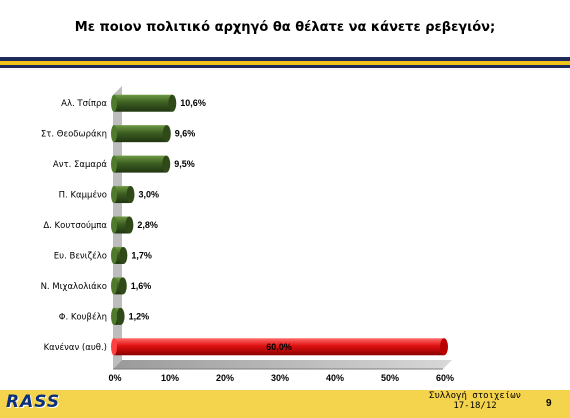 Image resolution: width=570 pixels, height=418 pixels. I want to click on data-label: 1,7%, so click(141, 255).